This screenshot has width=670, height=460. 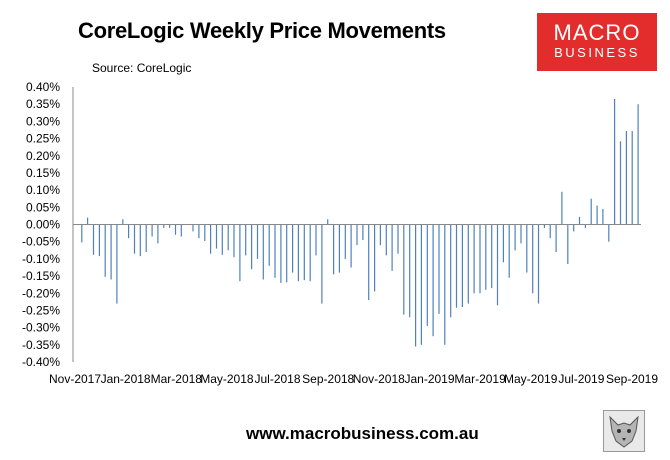 What do you see at coordinates (41, 362) in the screenshot?
I see `y-tick-label: -0.40%` at bounding box center [41, 362].